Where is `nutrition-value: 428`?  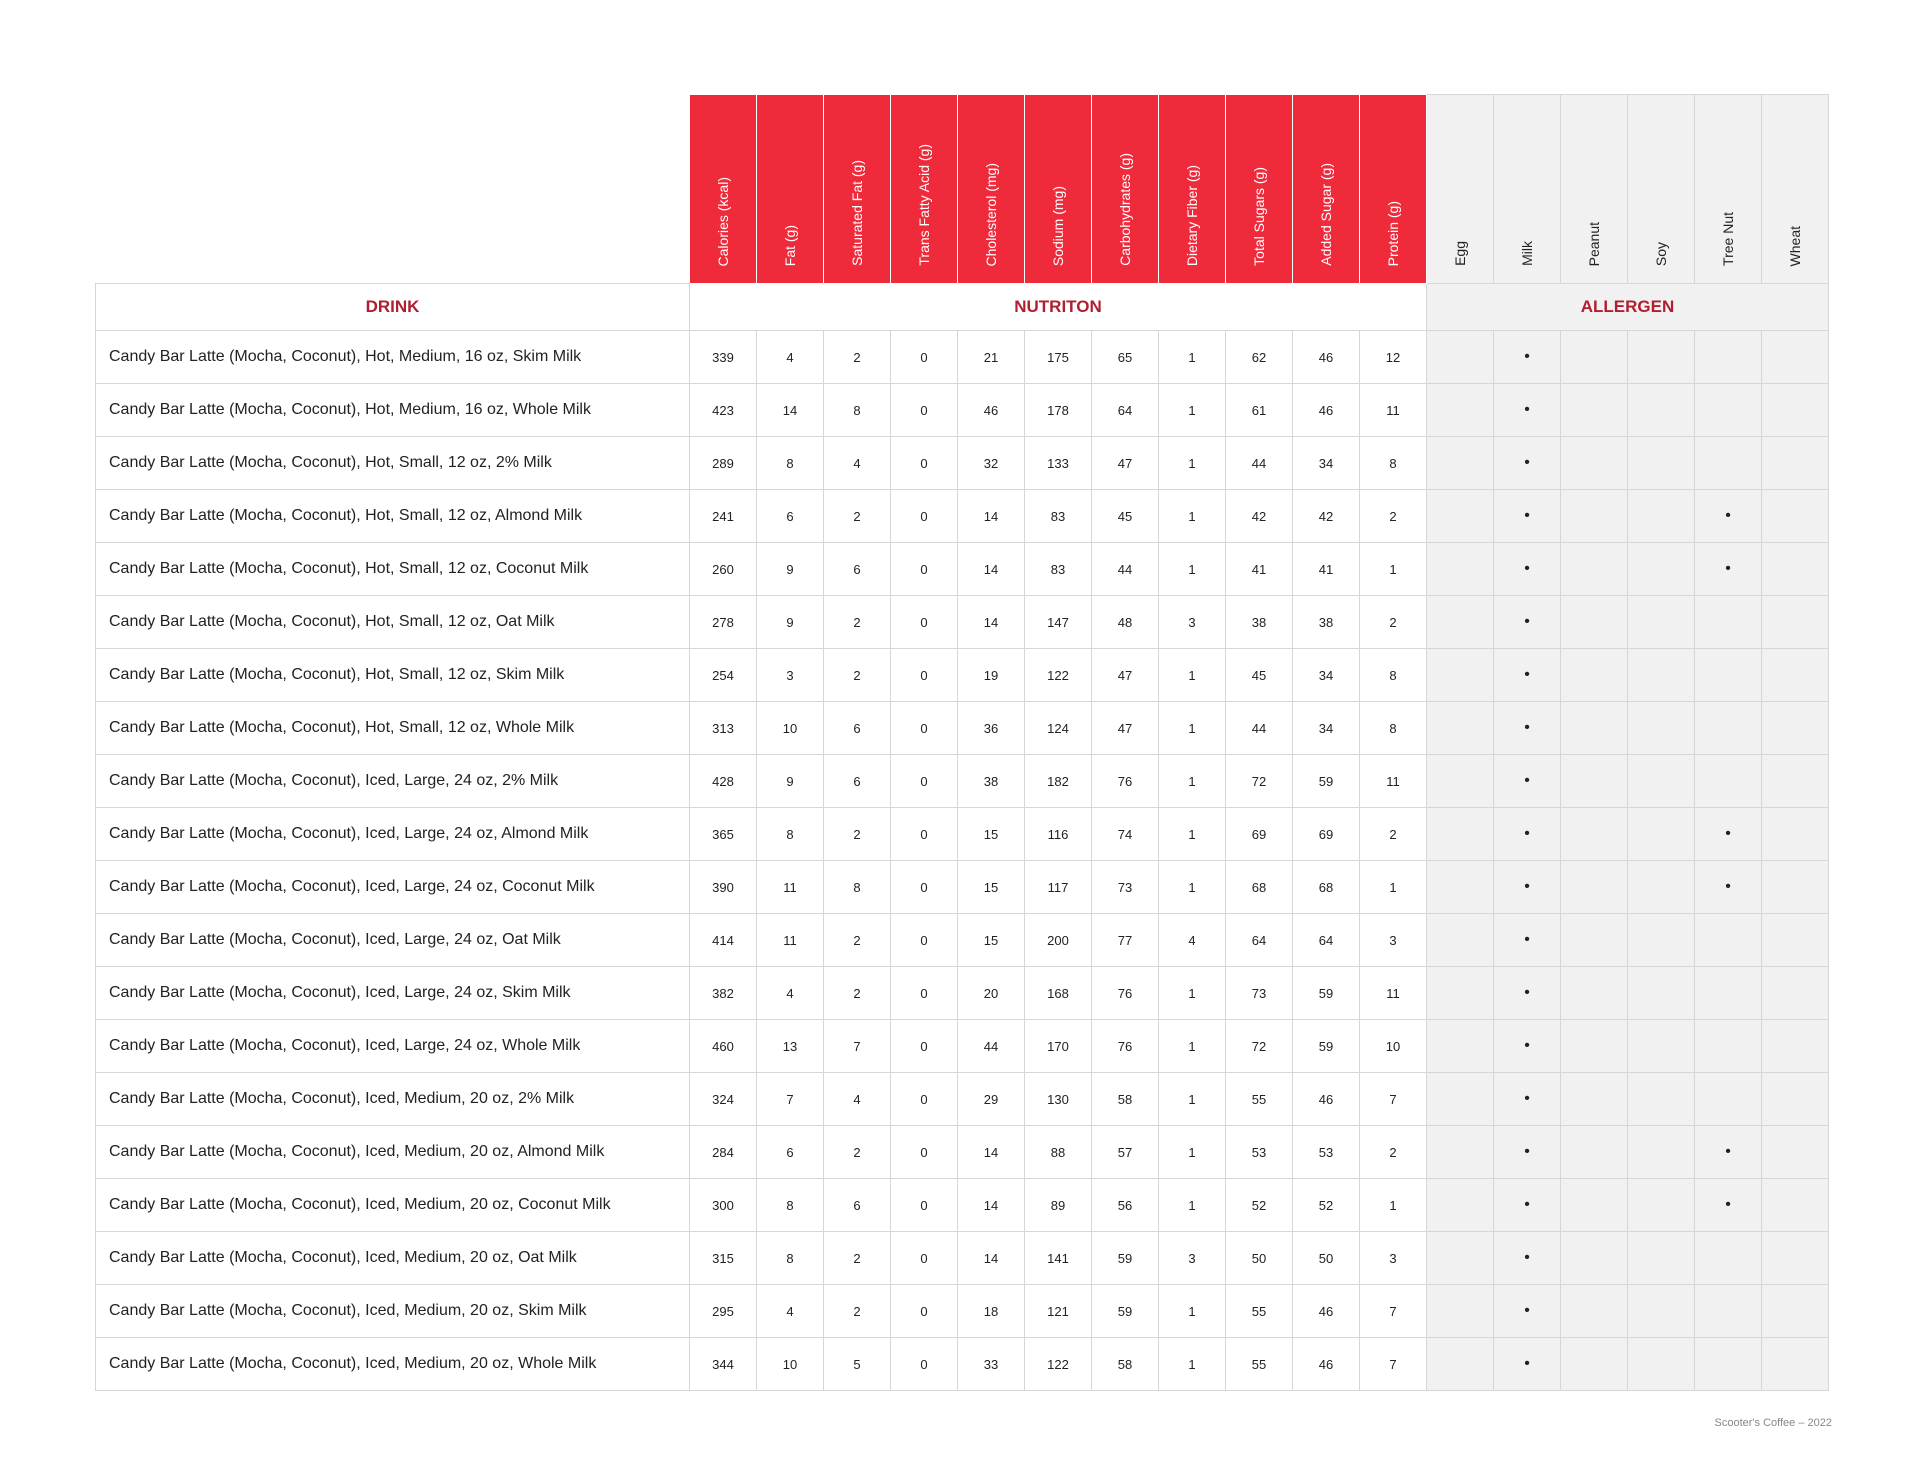 nutrition-value: 428 is located at coordinates (723, 781).